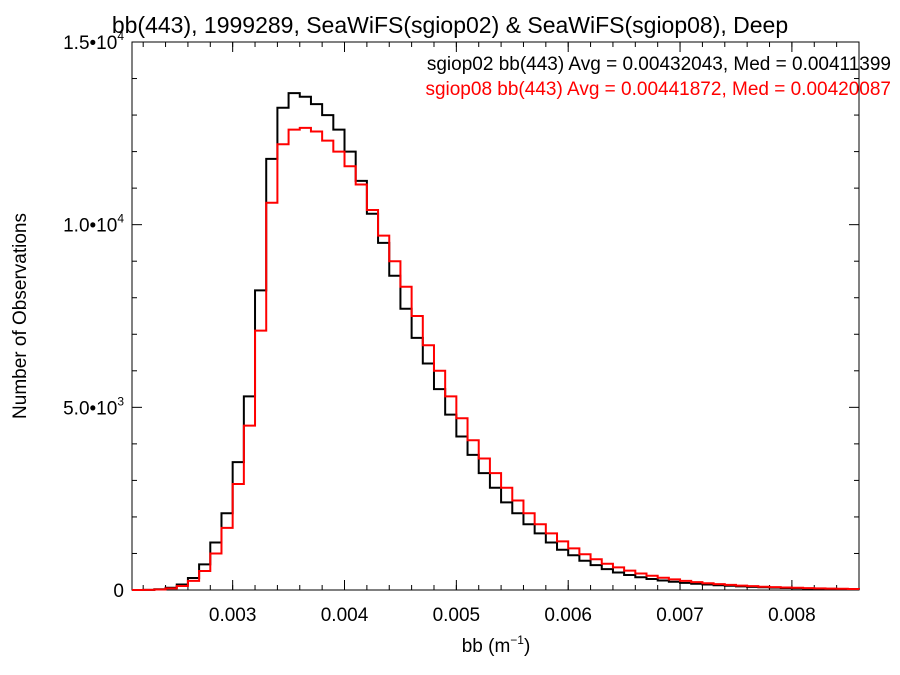 The width and height of the screenshot is (900, 675). Describe the element at coordinates (90, 43) in the screenshot. I see `y-tick-mantissa-3: 1.5•10` at that location.